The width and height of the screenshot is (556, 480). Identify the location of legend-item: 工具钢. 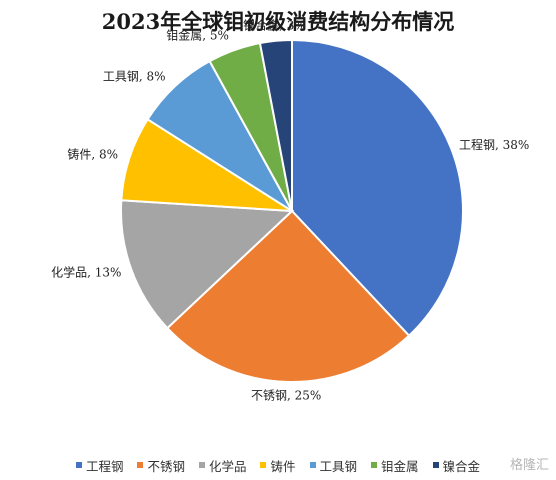
(333, 465).